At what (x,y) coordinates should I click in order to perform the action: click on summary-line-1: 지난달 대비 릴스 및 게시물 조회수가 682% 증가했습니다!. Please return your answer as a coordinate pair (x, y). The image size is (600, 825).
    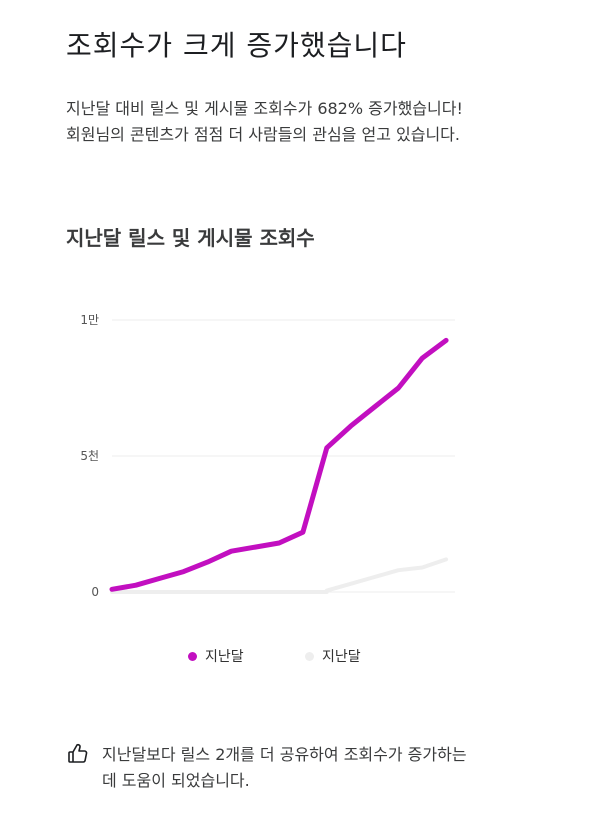
    Looking at the image, I should click on (264, 108).